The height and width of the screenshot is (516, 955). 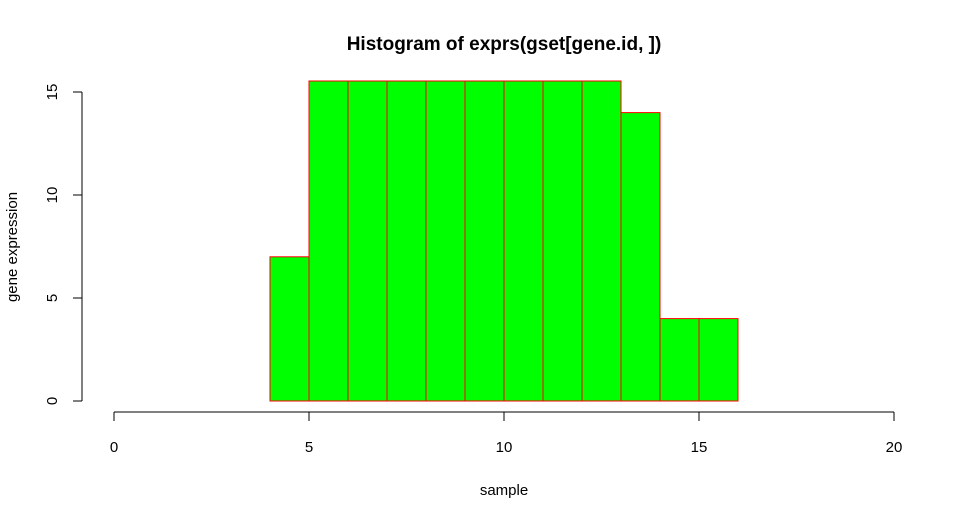 What do you see at coordinates (114, 447) in the screenshot?
I see `x-tick-label: 0` at bounding box center [114, 447].